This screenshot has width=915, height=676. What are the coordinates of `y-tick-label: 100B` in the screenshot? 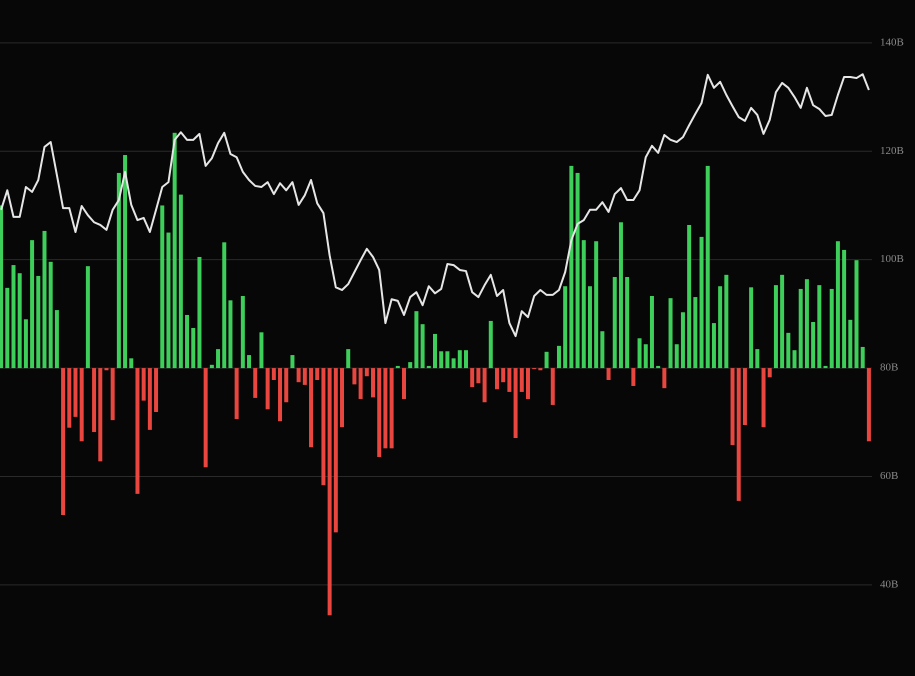 It's located at (892, 259).